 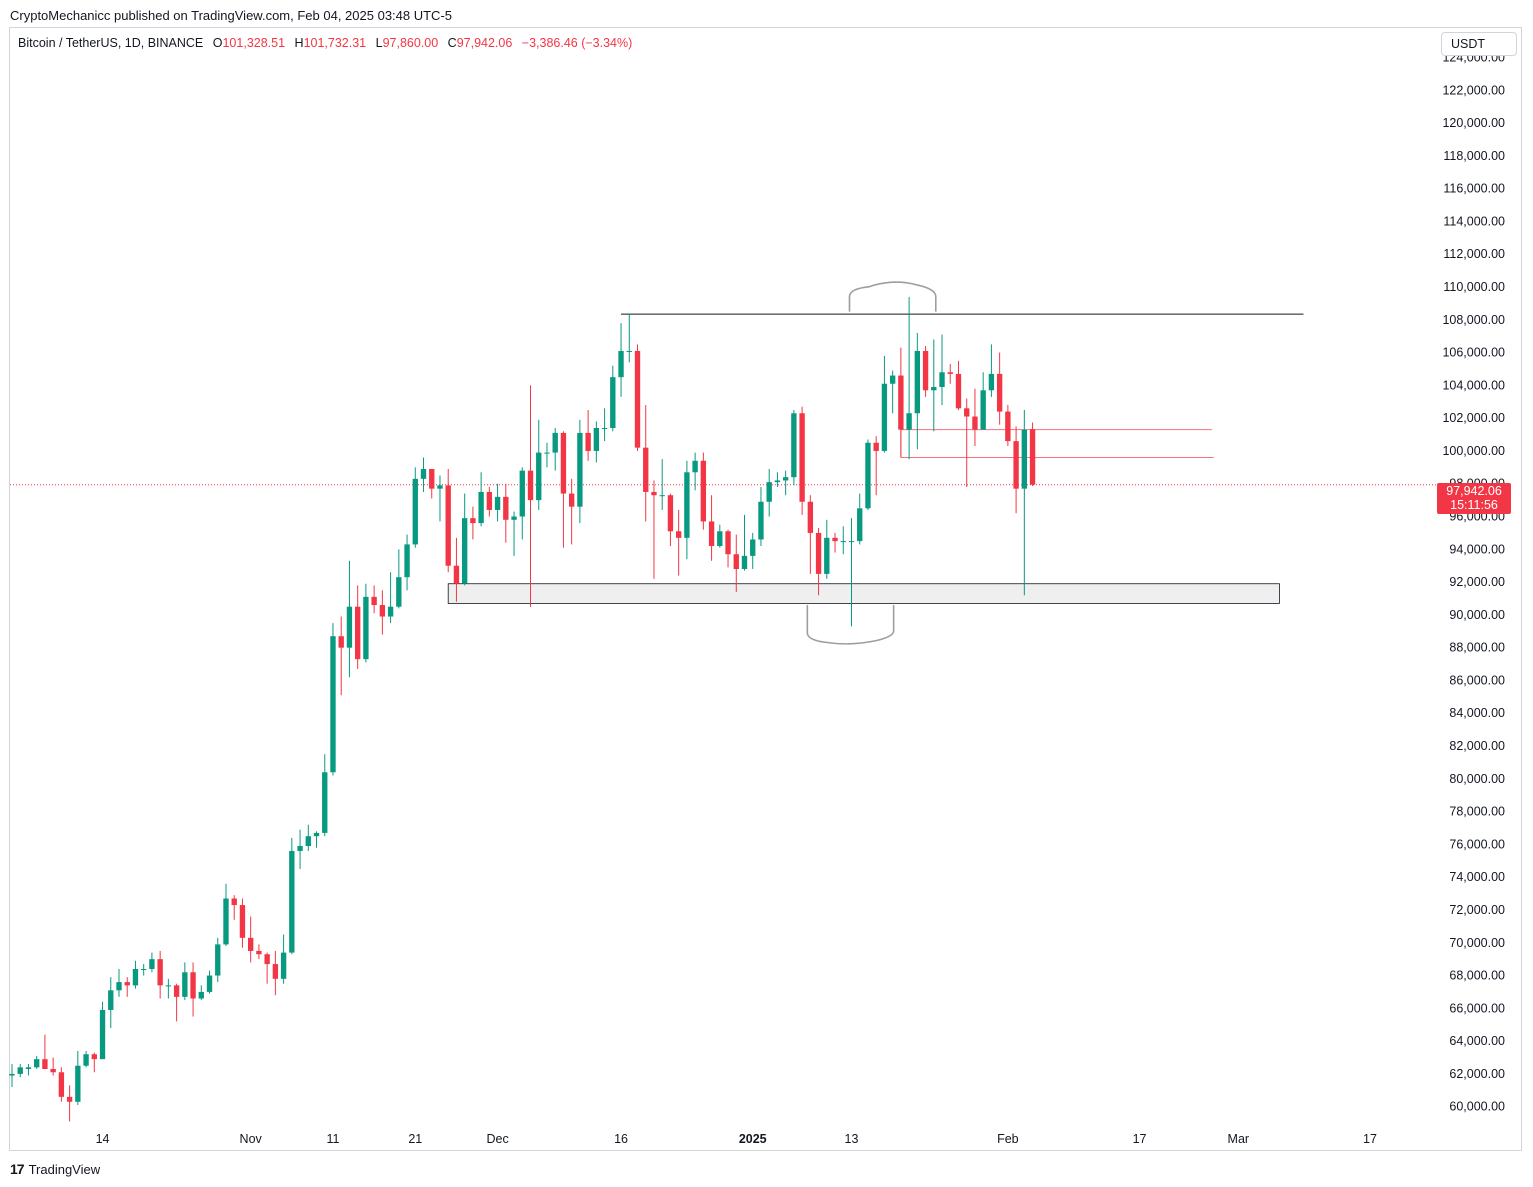 I want to click on price-tick-label: 122,000.00, so click(x=1473, y=90).